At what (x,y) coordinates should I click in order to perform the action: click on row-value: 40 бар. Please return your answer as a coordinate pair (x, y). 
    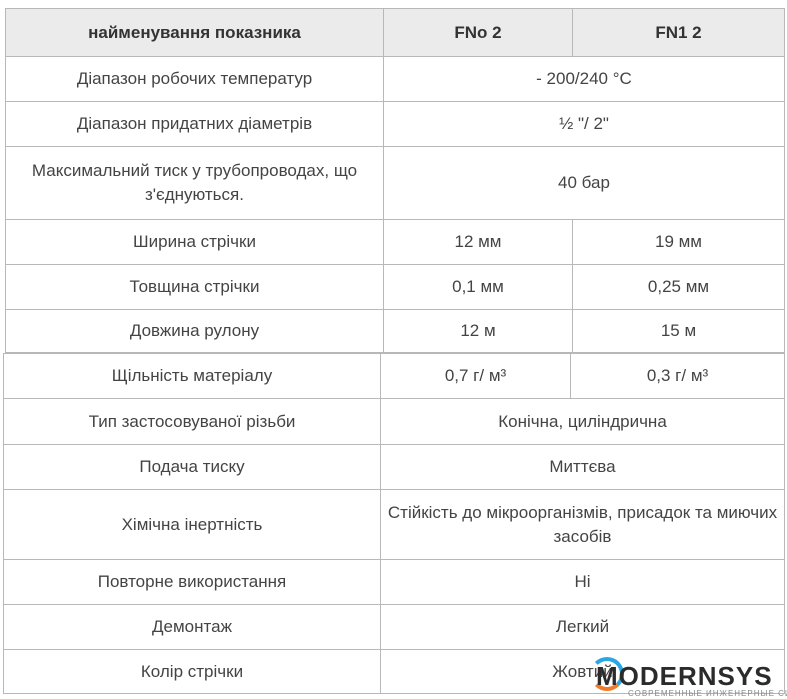
    Looking at the image, I should click on (584, 183).